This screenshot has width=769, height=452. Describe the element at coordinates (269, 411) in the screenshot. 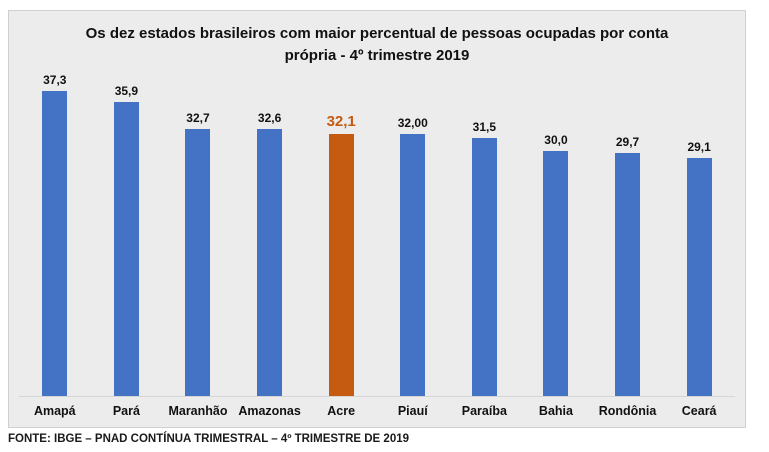

I see `category-label: Amazonas` at that location.